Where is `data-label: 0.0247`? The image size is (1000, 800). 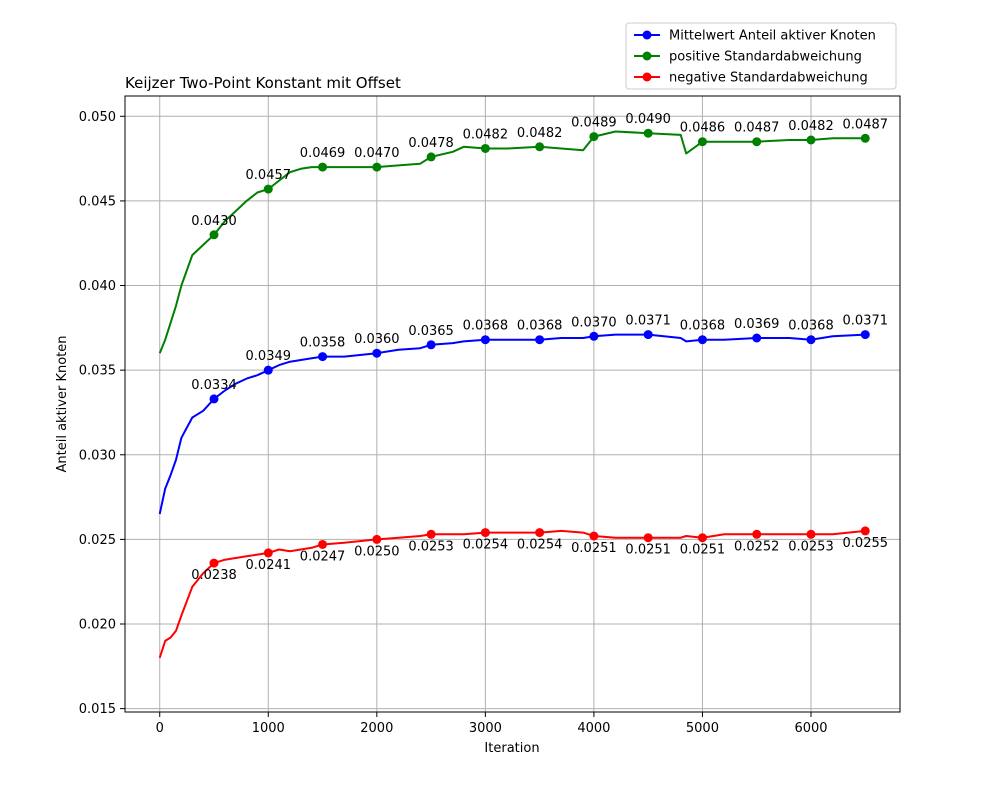 data-label: 0.0247 is located at coordinates (323, 556).